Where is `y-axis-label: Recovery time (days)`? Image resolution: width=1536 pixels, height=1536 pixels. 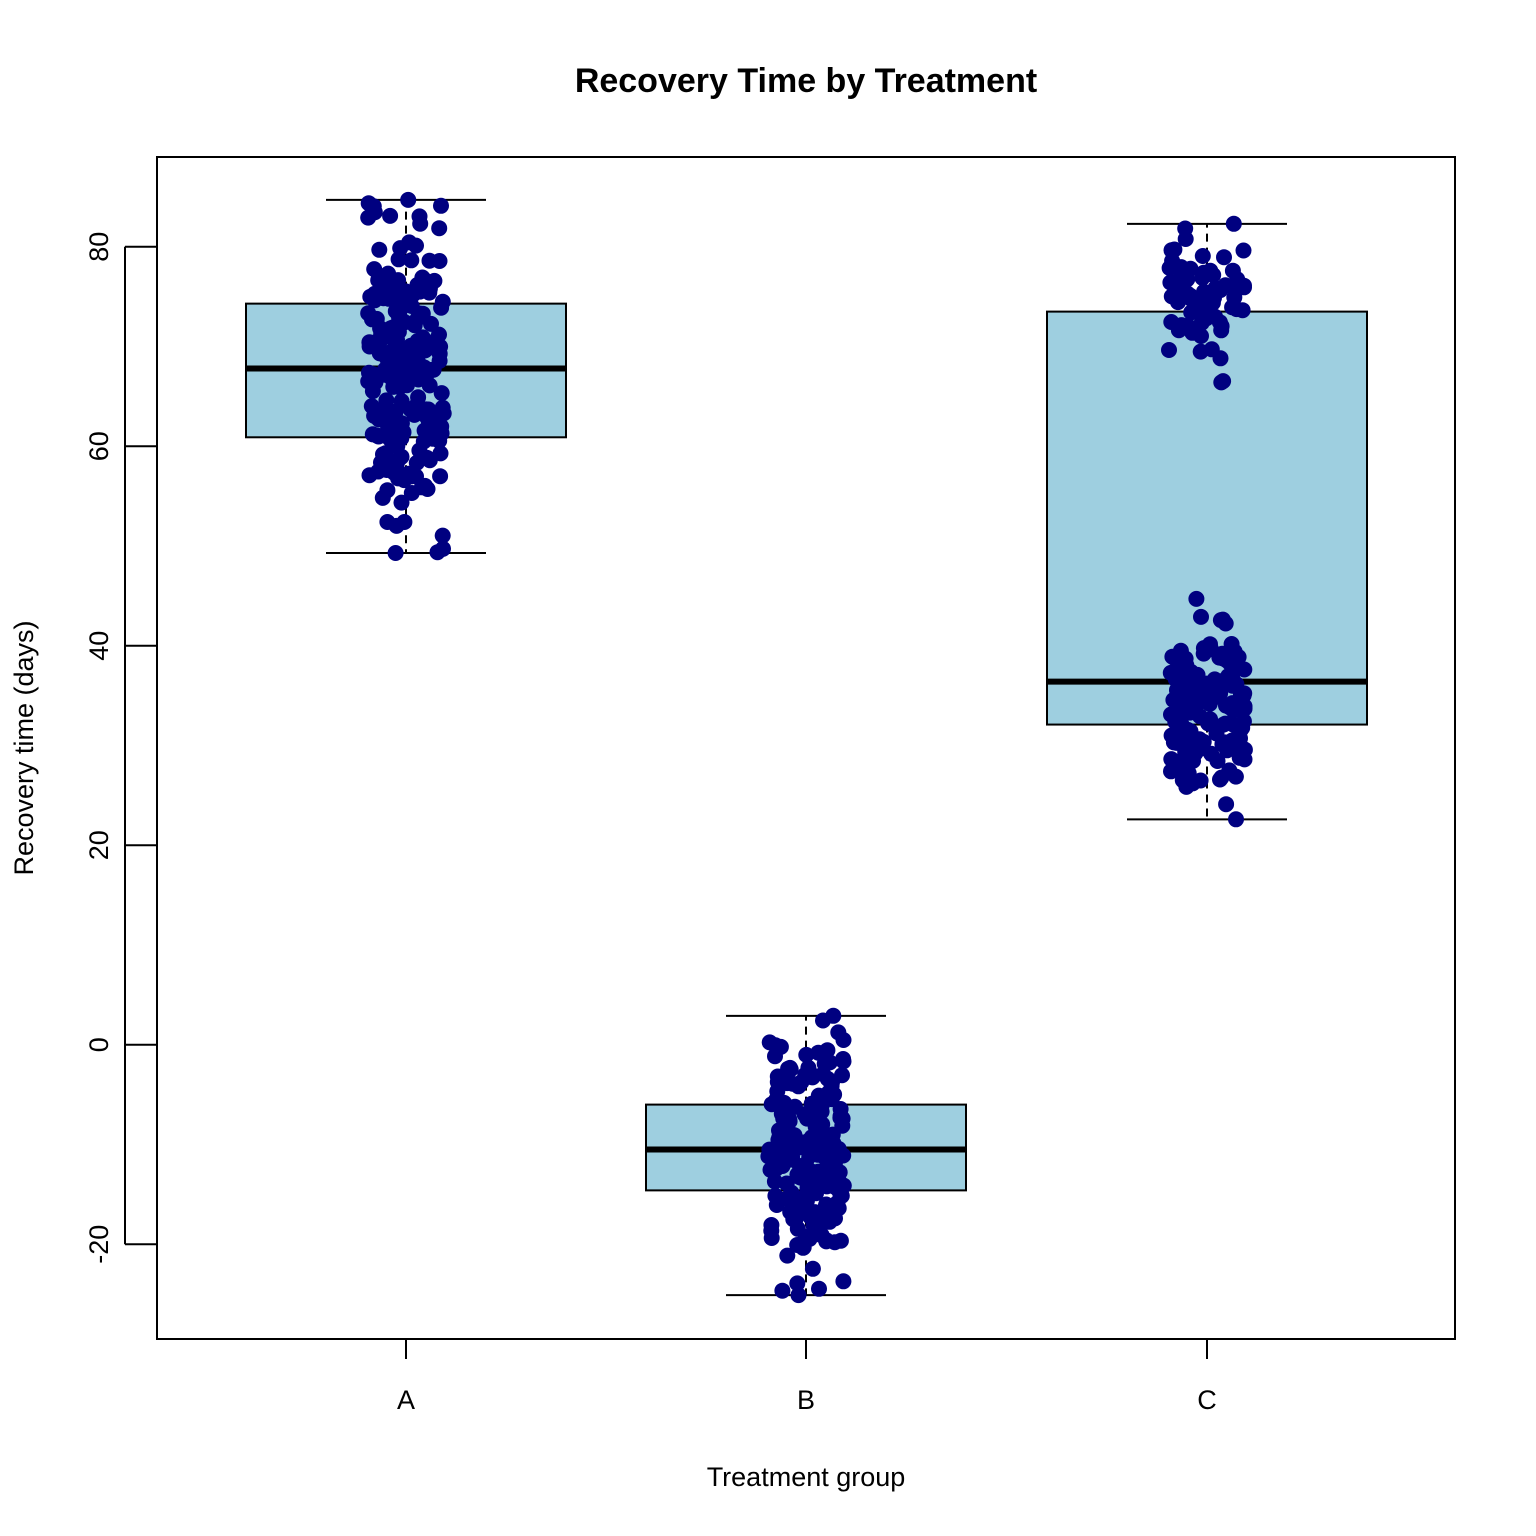 y-axis-label: Recovery time (days) is located at coordinates (24, 747).